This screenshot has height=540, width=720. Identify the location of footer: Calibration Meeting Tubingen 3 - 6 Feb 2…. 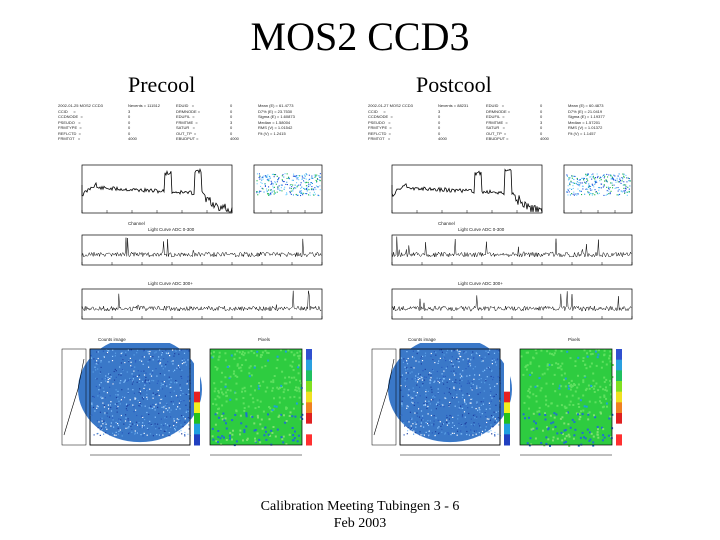
(360, 515).